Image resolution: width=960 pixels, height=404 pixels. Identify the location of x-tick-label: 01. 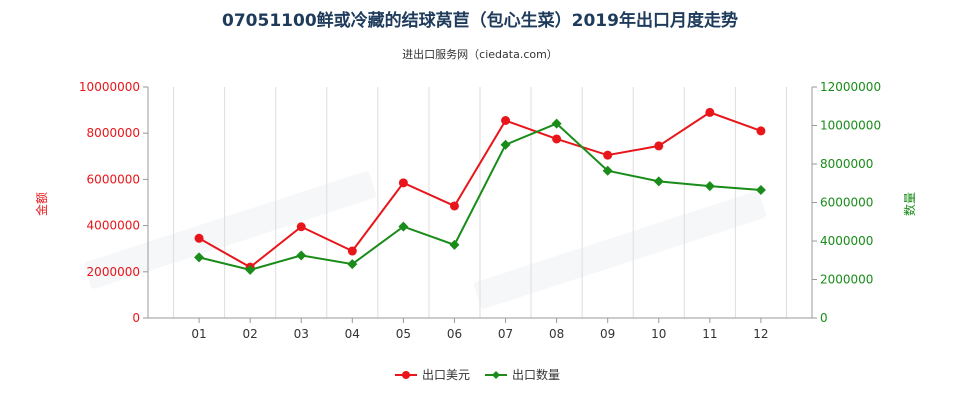
(198, 334).